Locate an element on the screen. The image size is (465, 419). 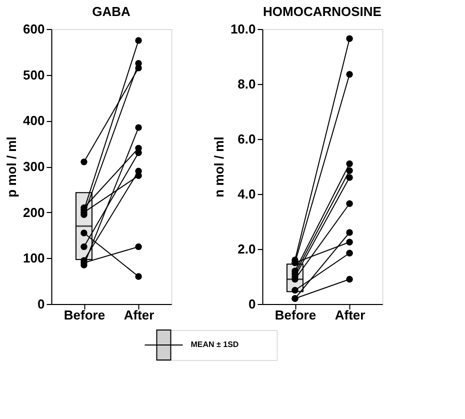
legend-label: MEAN ± 1SD is located at coordinates (214, 344).